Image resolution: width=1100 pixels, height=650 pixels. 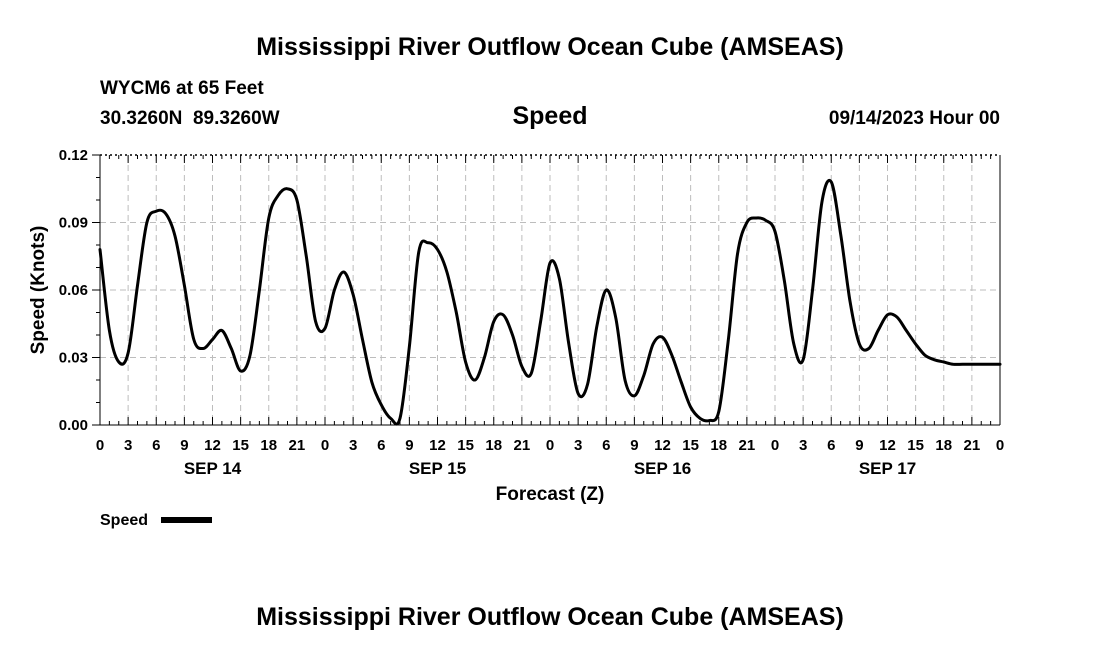 I want to click on legend-label: Speed, so click(x=124, y=520).